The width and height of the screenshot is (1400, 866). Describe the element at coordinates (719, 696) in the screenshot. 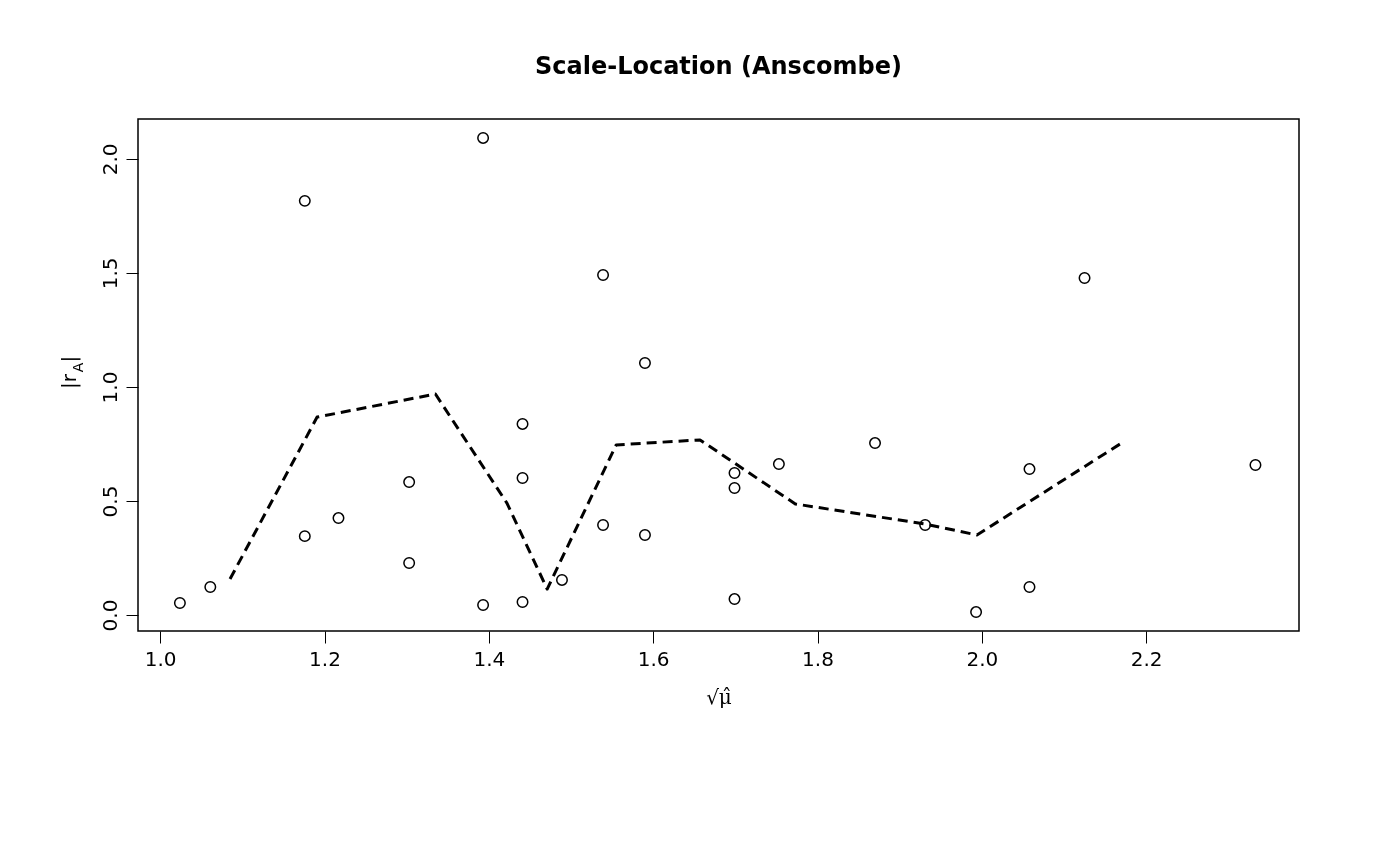

I see `x-axis-title: √μ̂` at that location.